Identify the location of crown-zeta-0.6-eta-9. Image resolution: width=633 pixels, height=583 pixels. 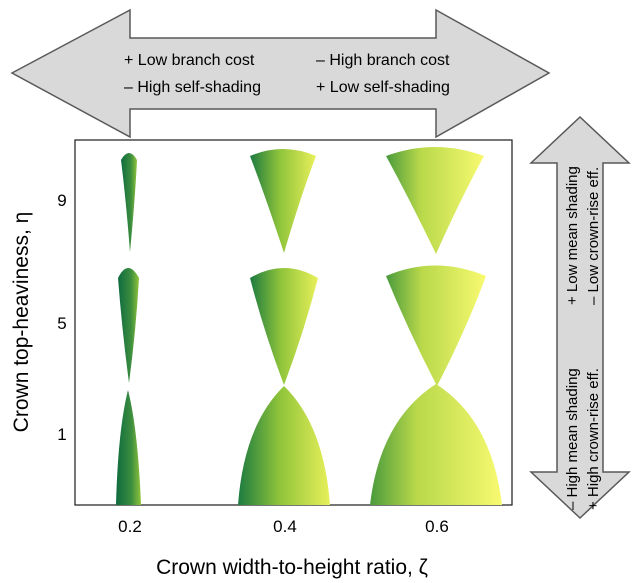
(435, 200).